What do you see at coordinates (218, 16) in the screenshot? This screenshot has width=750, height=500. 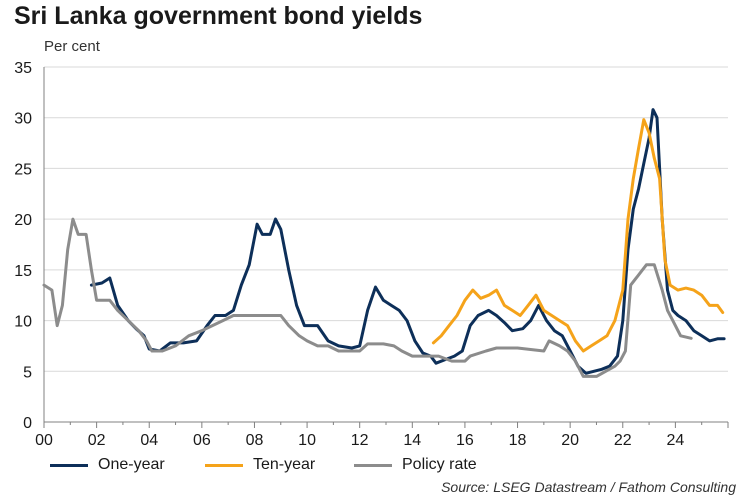 I see `chart-title: Sri Lanka government bond yields` at bounding box center [218, 16].